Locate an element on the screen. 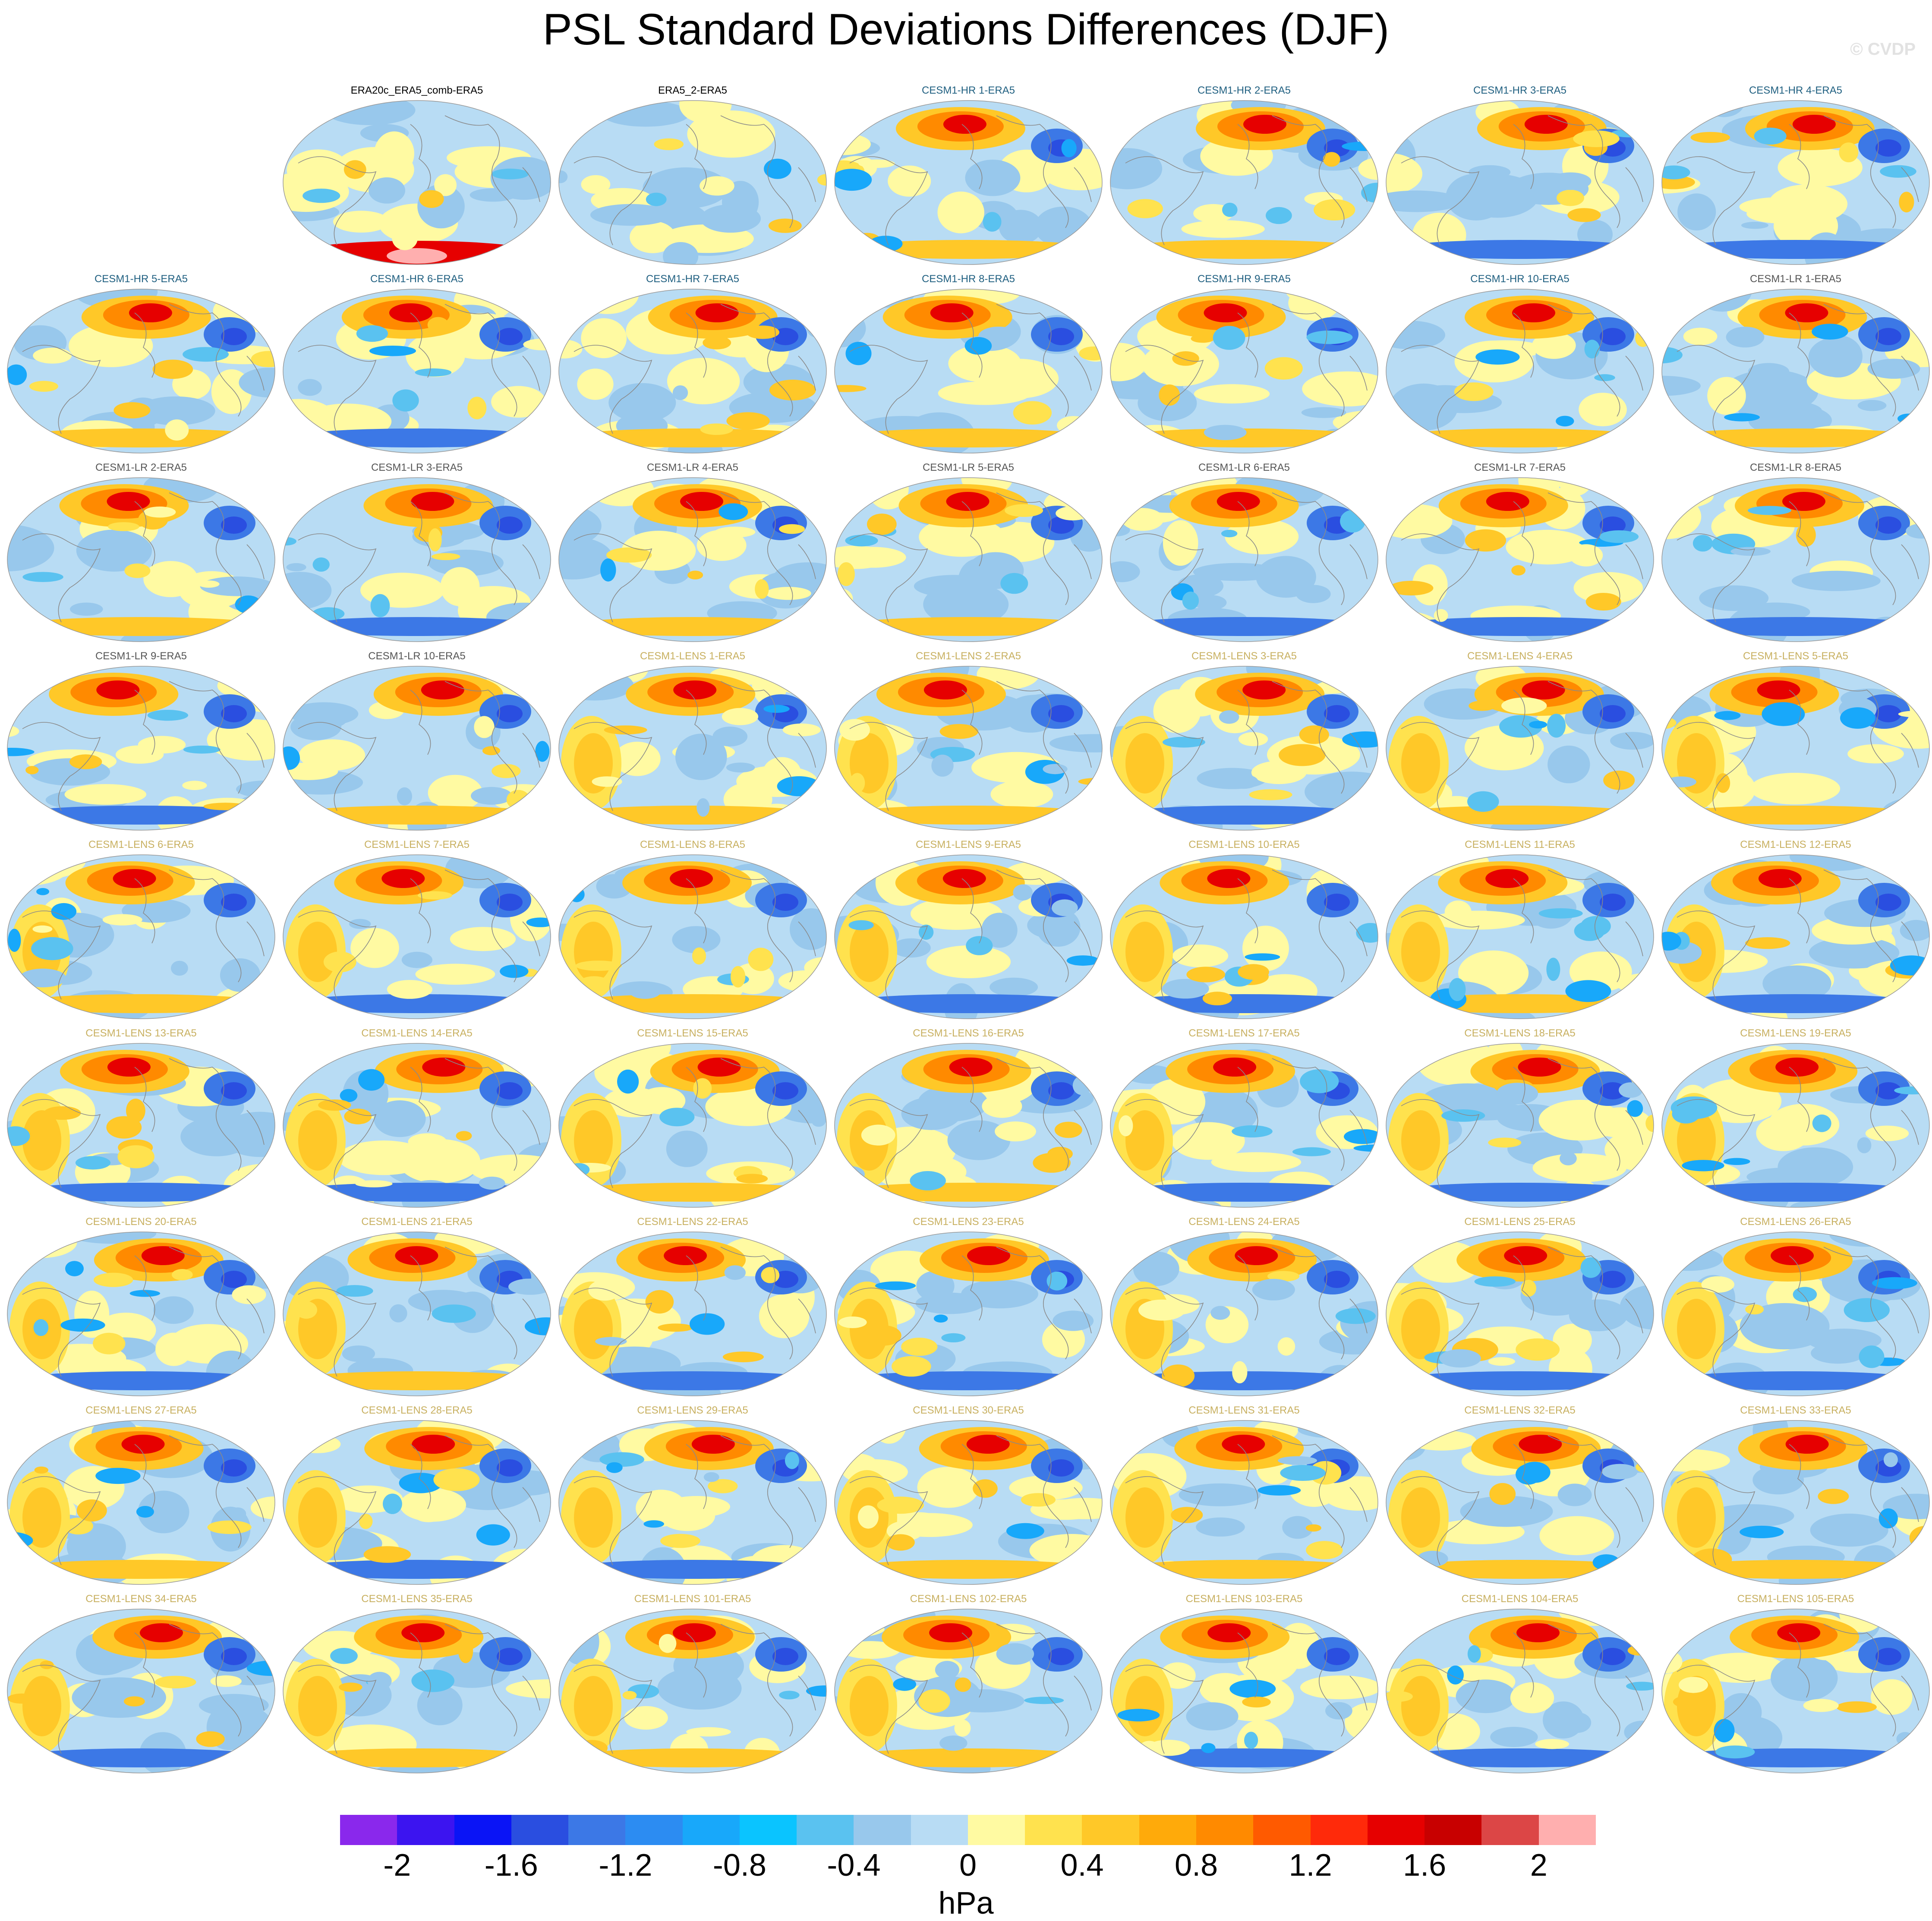 The image size is (1932, 1921). map-panel: CESM1-HR 4-ERA5 is located at coordinates (1796, 177).